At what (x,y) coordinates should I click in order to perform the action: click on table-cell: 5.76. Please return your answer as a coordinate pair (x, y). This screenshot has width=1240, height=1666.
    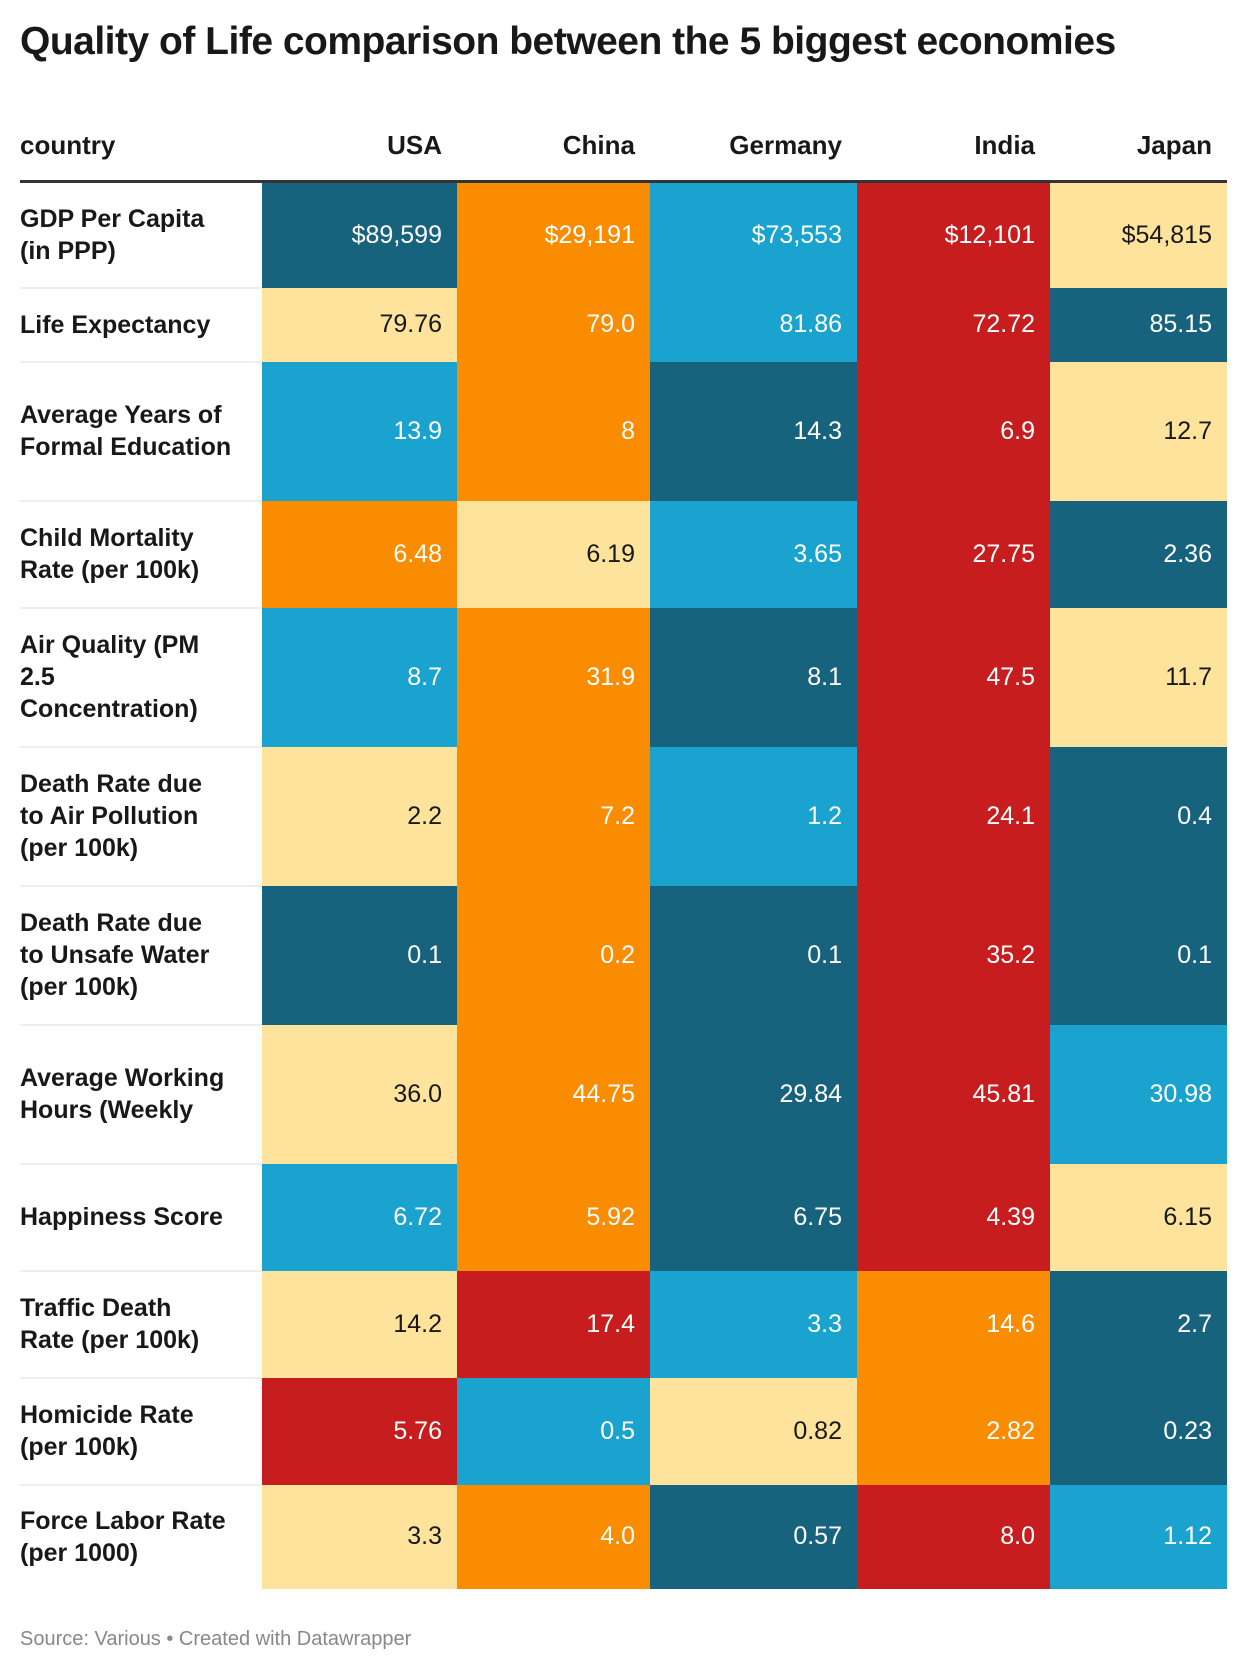
    Looking at the image, I should click on (359, 1431).